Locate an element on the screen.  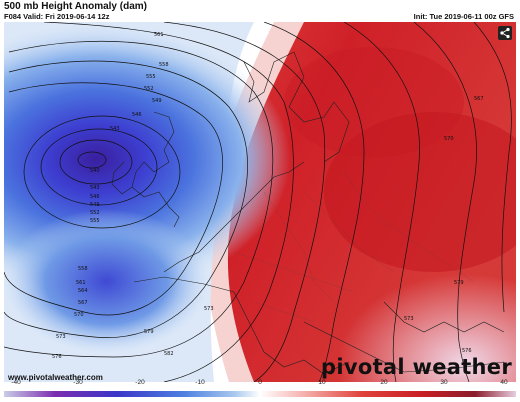
colorbar-ticks: -40 -30 -20 -10 0 10 20 30 40 is located at coordinates (260, 384).